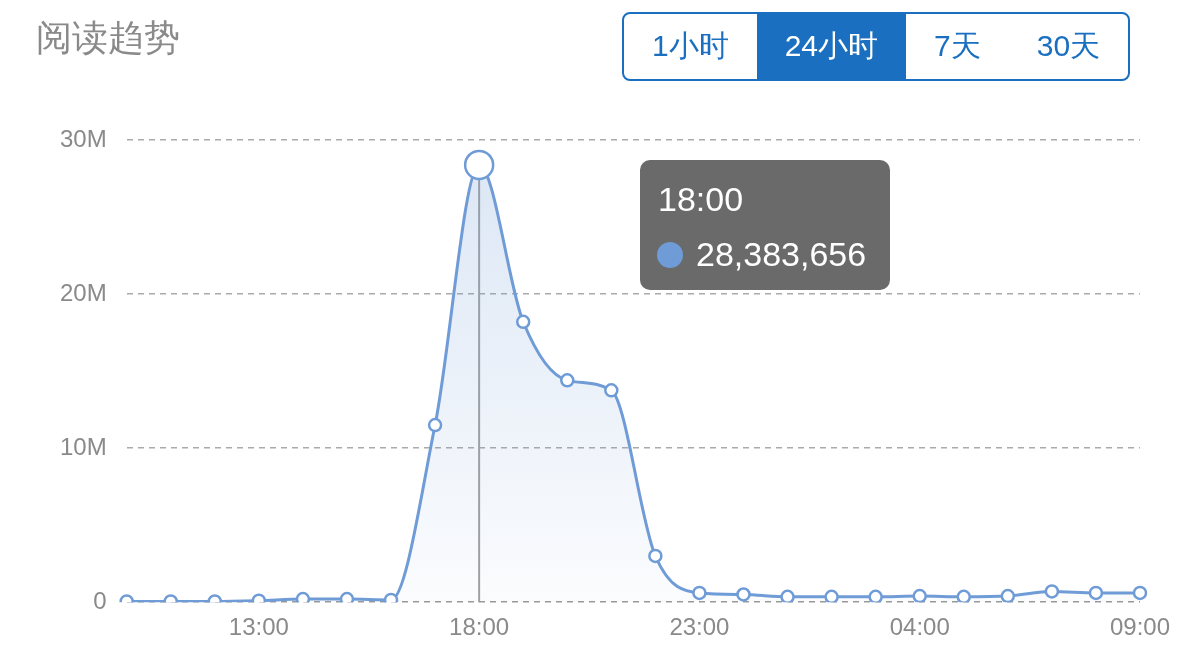 This screenshot has width=1200, height=671. What do you see at coordinates (690, 46) in the screenshot?
I see `text: 1小时` at bounding box center [690, 46].